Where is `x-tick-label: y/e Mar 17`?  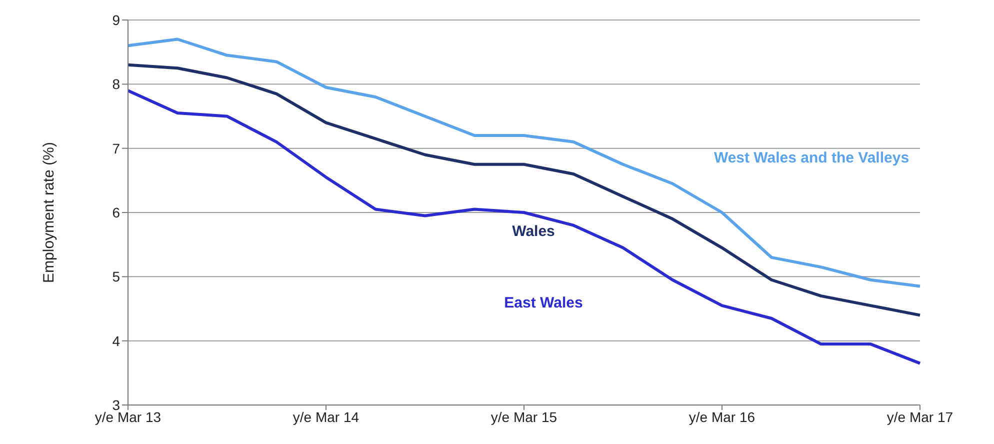 x-tick-label: y/e Mar 17 is located at coordinates (920, 416).